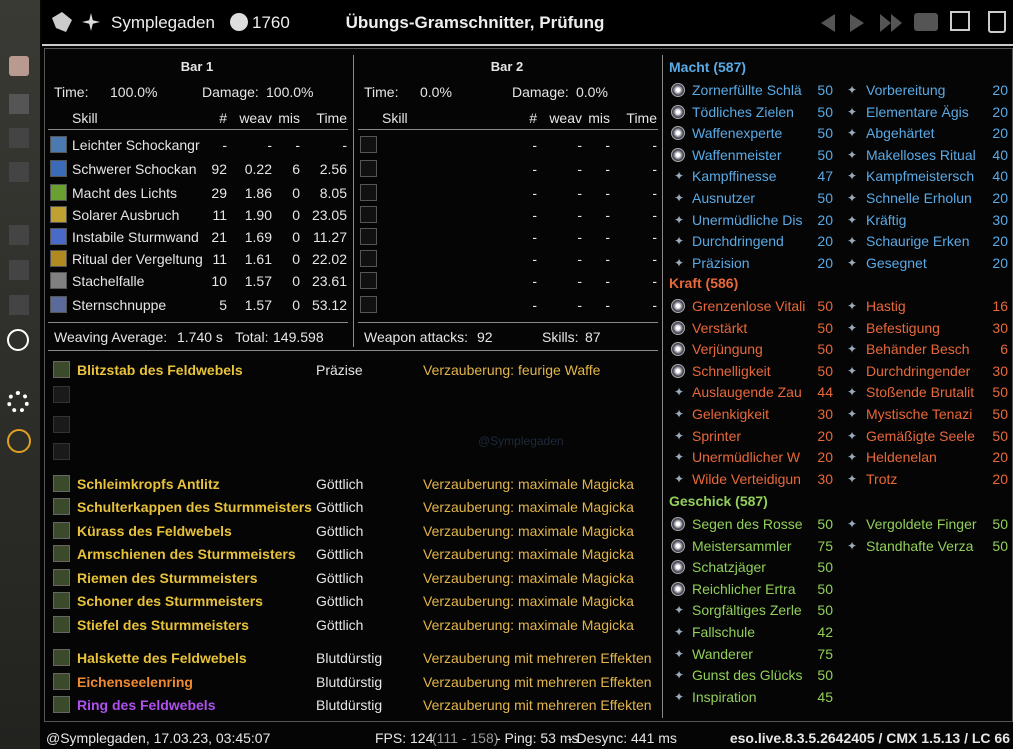  What do you see at coordinates (825, 392) in the screenshot?
I see `cp-star-value: 44` at bounding box center [825, 392].